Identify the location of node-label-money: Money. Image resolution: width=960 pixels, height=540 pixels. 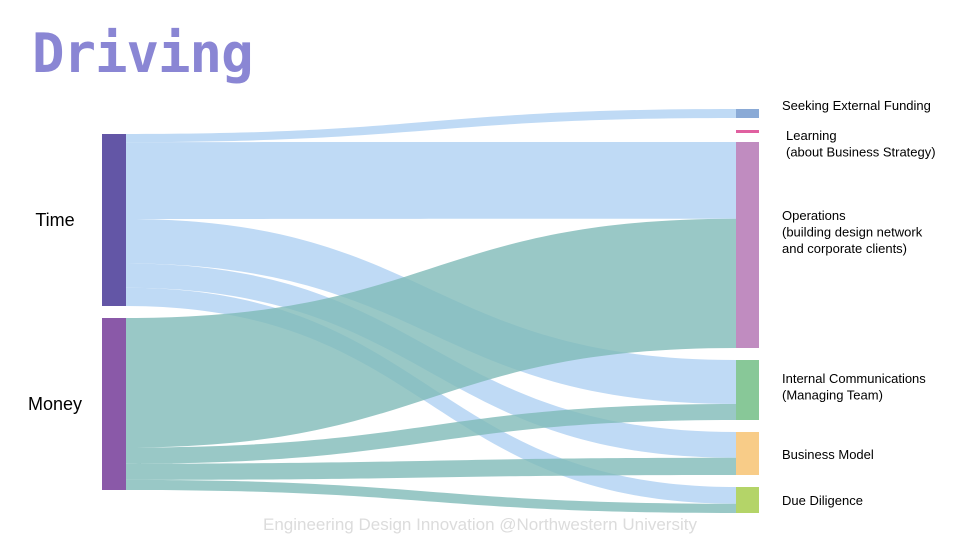
(55, 404).